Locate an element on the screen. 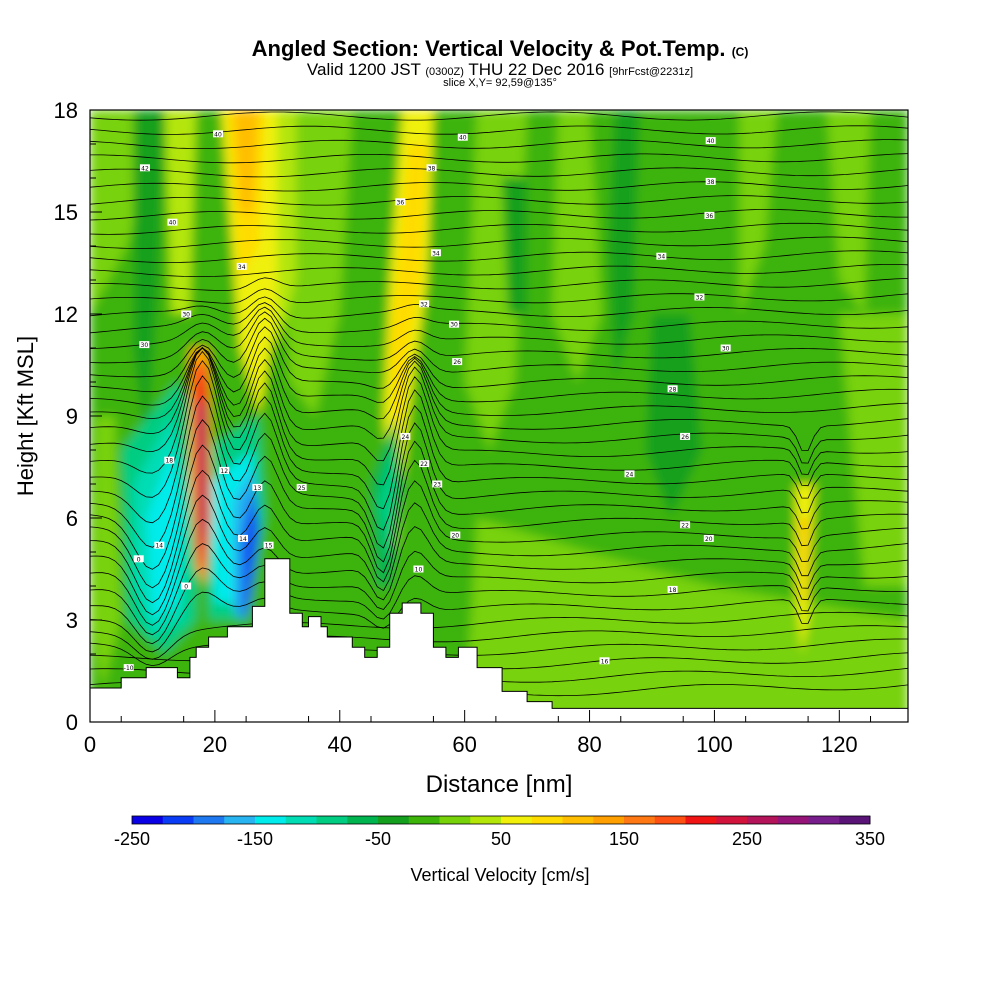  x-tick-label: 100 is located at coordinates (714, 744).